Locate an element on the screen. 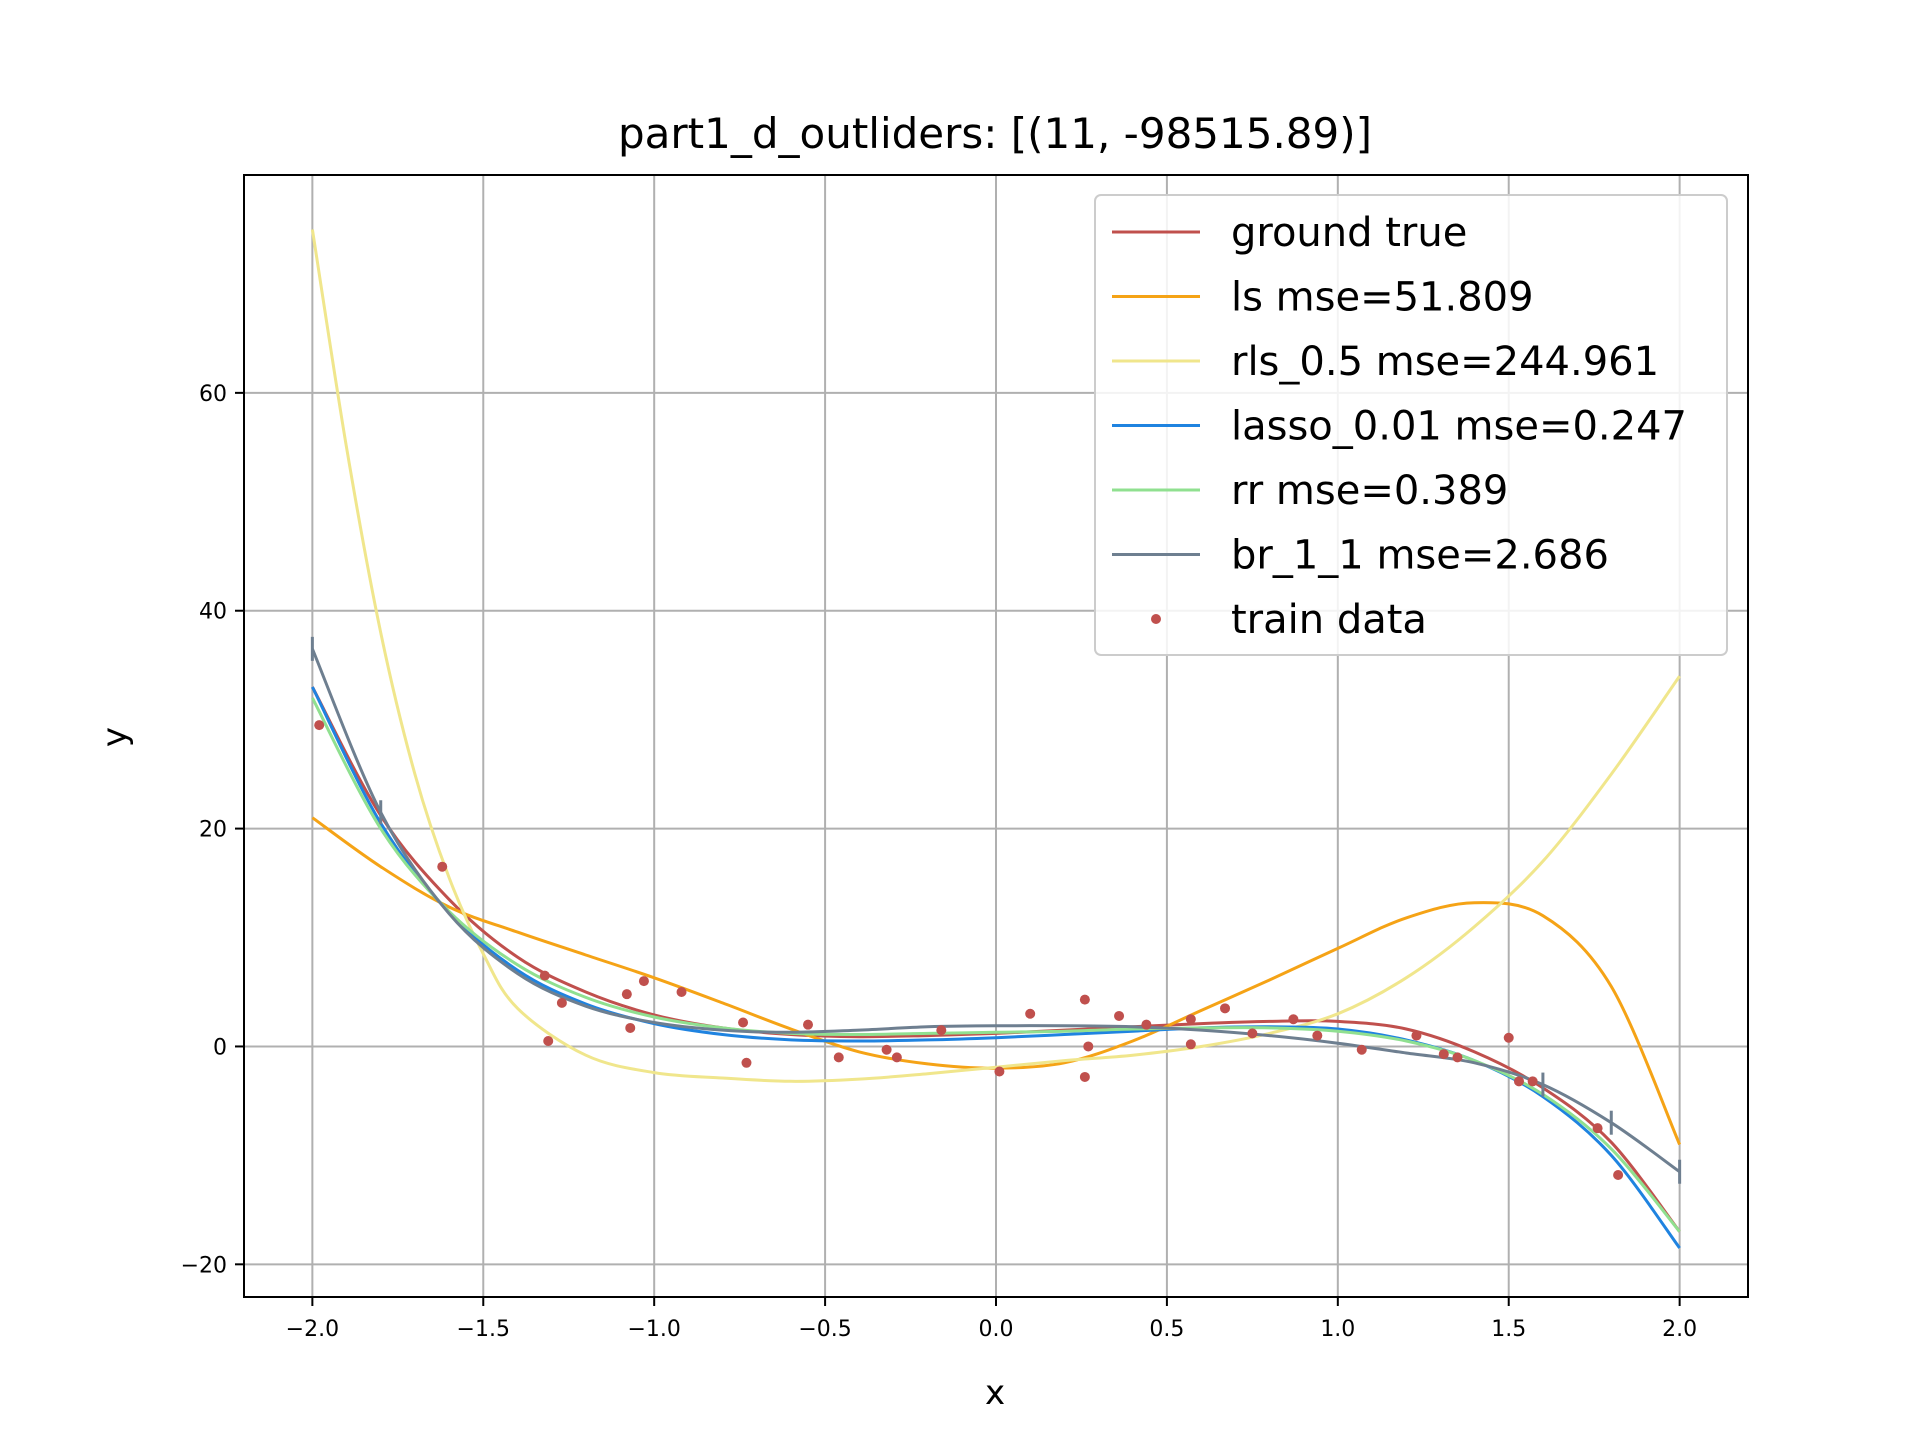 Image resolution: width=1920 pixels, height=1440 pixels. x-tick-label: 0.0 is located at coordinates (996, 1329).